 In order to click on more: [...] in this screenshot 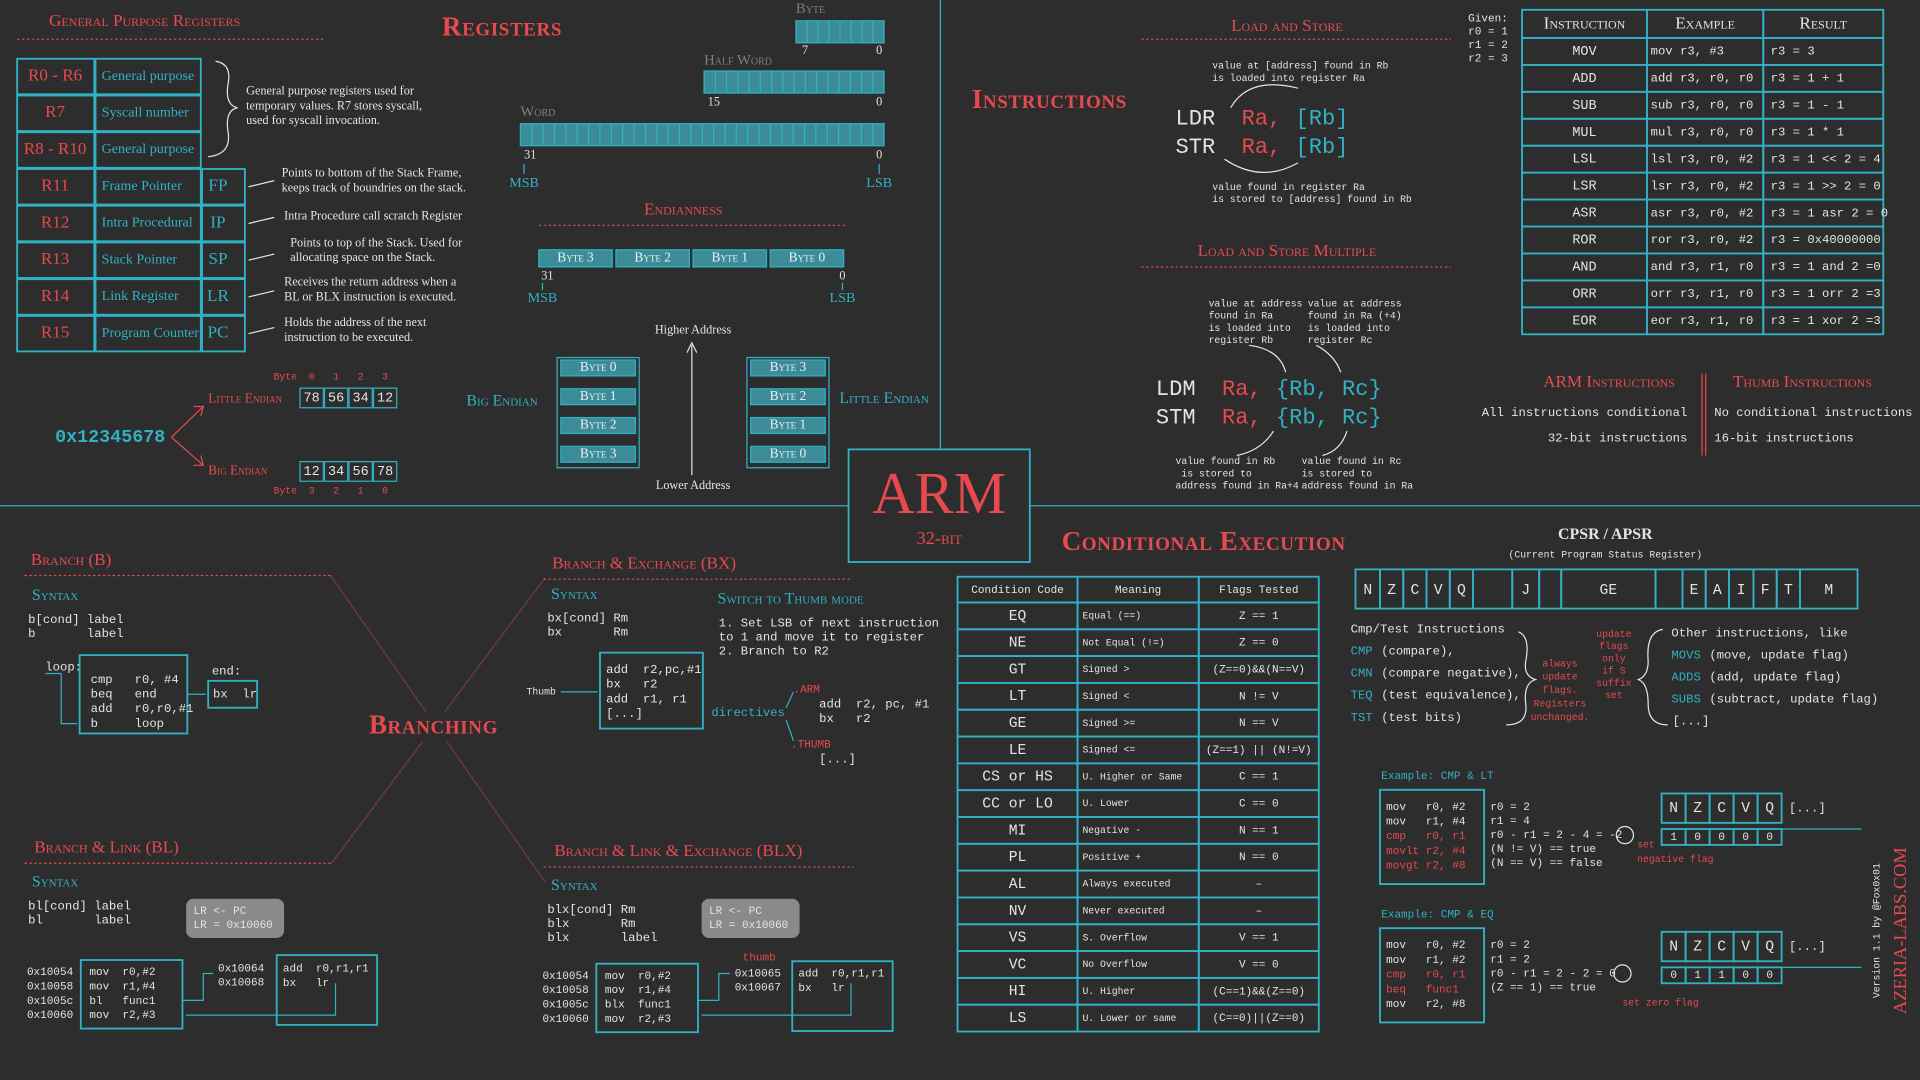, I will do `click(1691, 721)`.